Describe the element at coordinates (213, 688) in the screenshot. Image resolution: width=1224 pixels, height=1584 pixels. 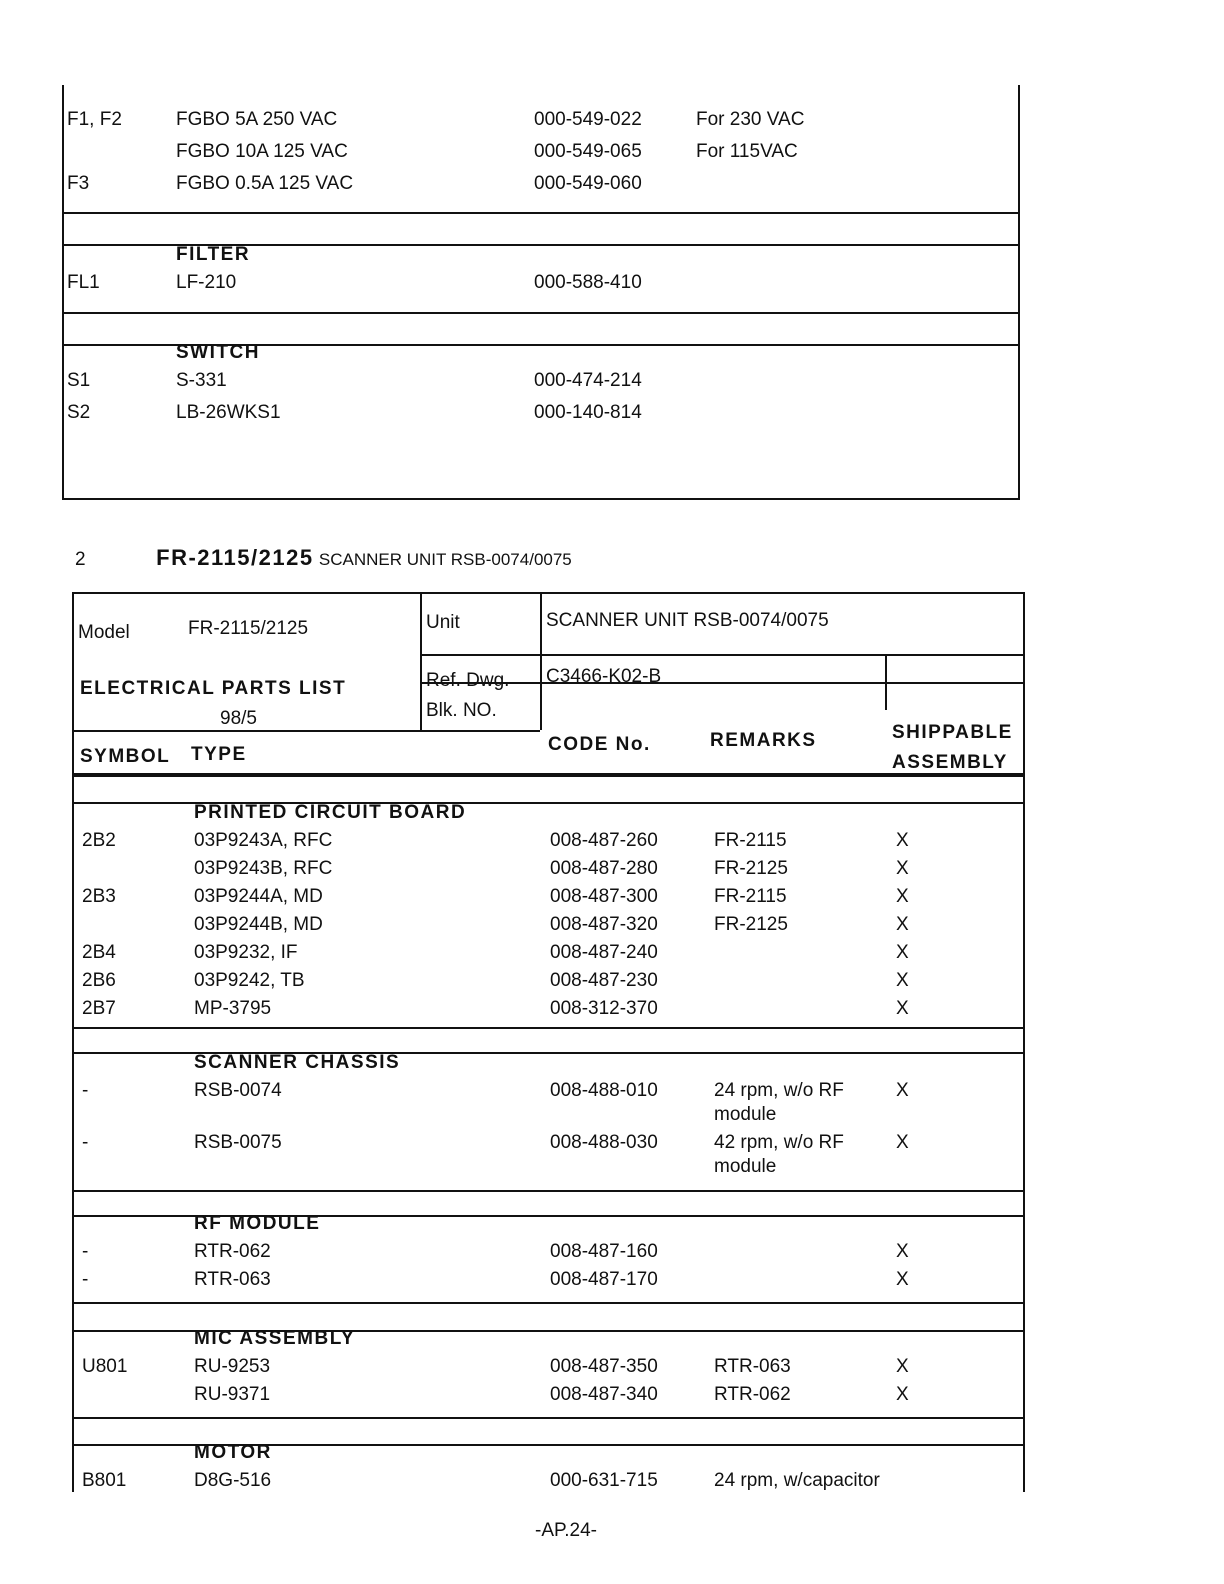
I see `list-title: ELECTRICAL PARTS LIST` at that location.